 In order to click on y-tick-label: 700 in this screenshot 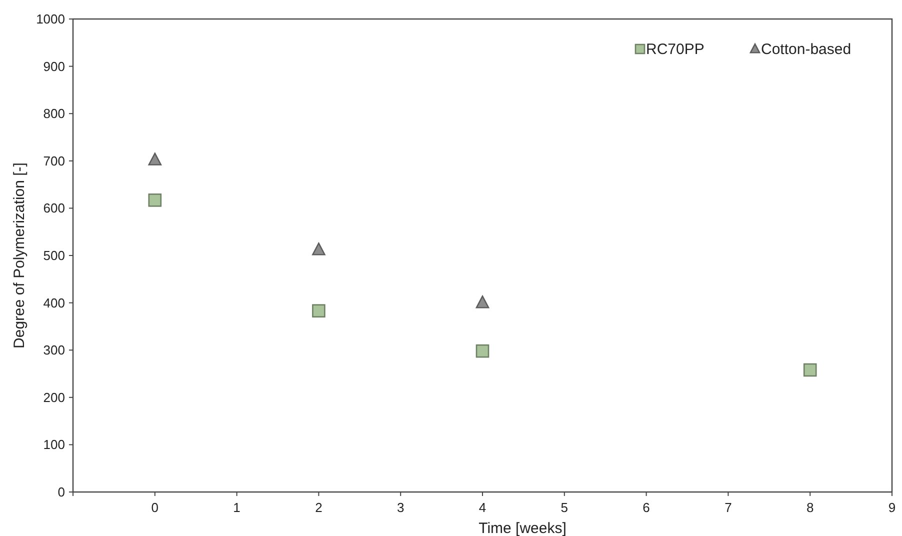, I will do `click(54, 160)`.